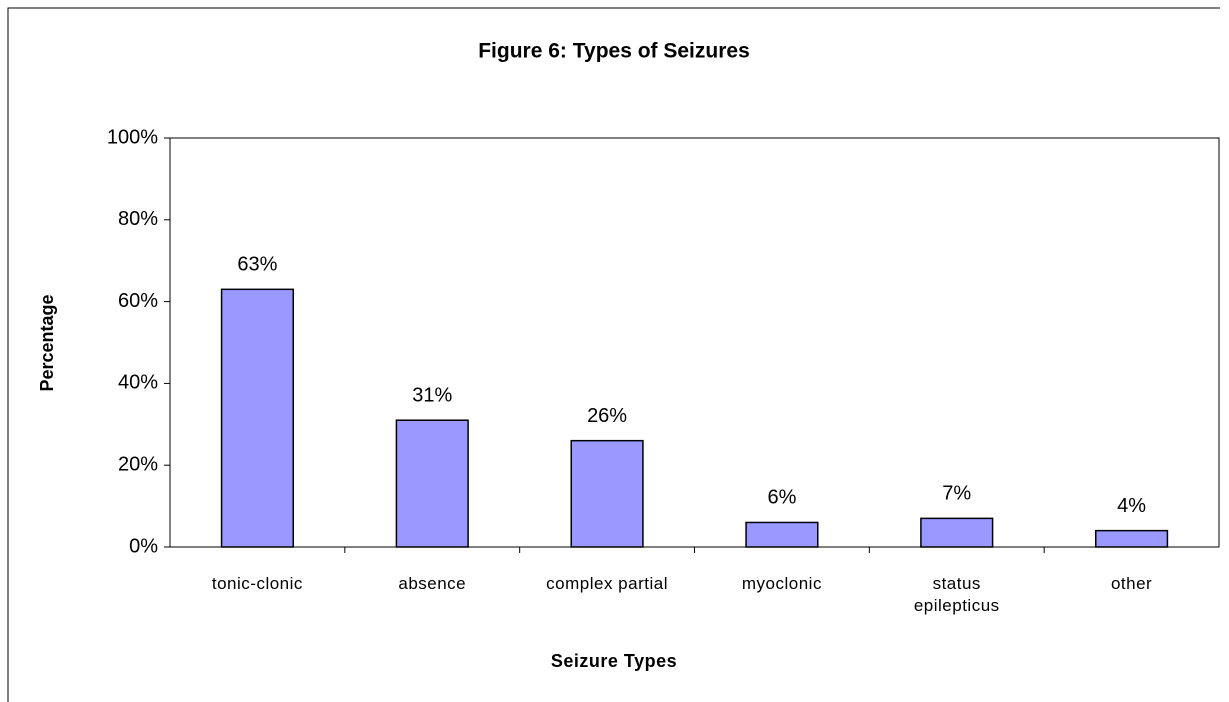  Describe the element at coordinates (138, 301) in the screenshot. I see `y-tick-label: 60%` at that location.